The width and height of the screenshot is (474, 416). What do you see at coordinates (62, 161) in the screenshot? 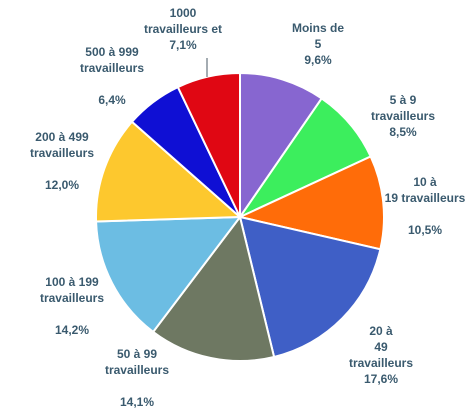
I see `slice-label-200-a-499-travailleurs: 200 à 499 travailleurs 12,0%` at bounding box center [62, 161].